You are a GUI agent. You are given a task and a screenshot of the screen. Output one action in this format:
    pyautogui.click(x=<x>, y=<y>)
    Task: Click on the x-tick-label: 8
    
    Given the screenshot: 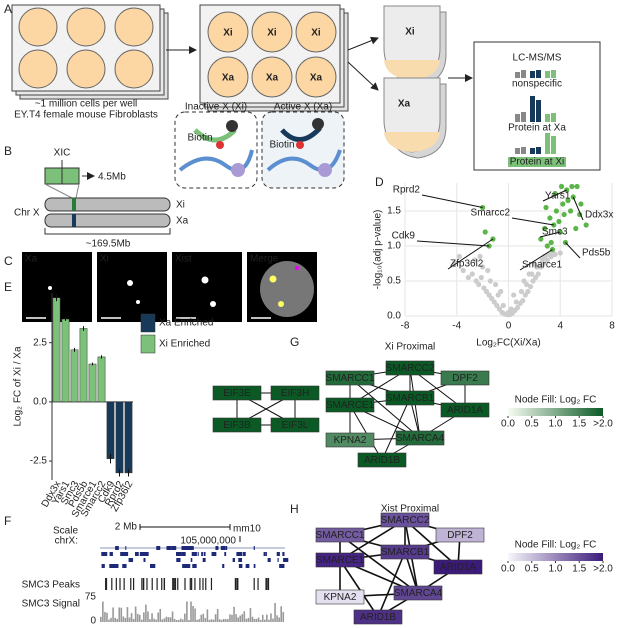 What is the action you would take?
    pyautogui.click(x=612, y=326)
    